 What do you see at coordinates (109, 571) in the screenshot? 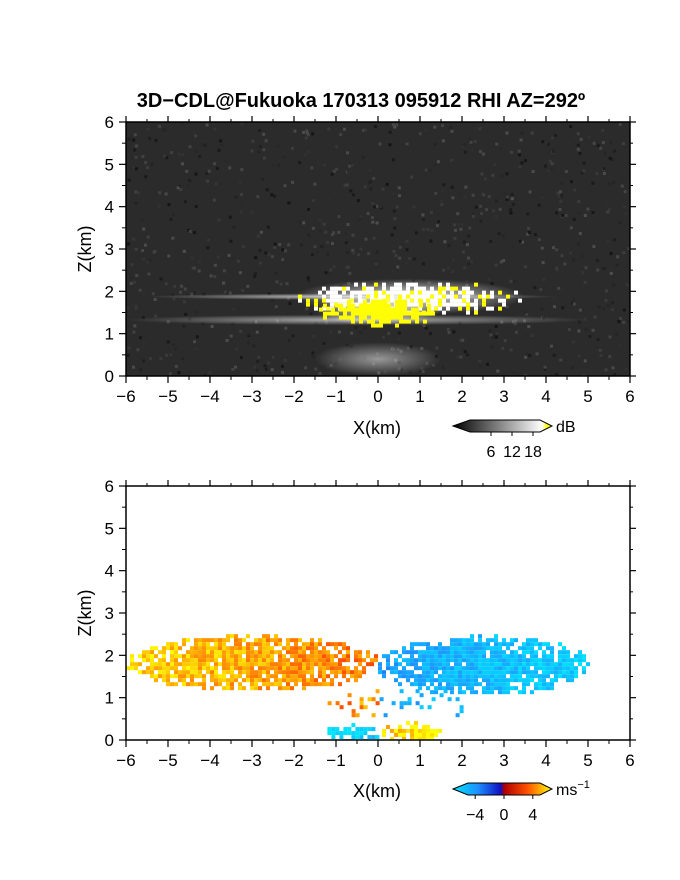
I see `y-tick-label: 4` at bounding box center [109, 571].